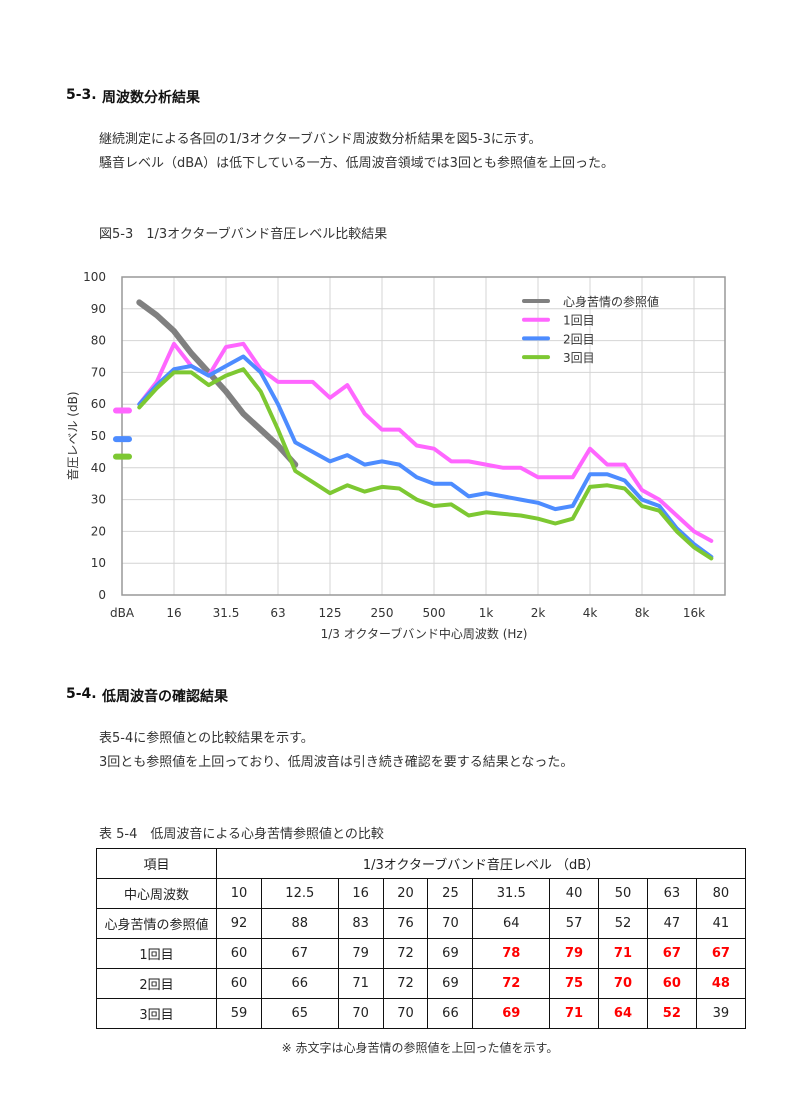  I want to click on row-label: 3回目, so click(156, 1013).